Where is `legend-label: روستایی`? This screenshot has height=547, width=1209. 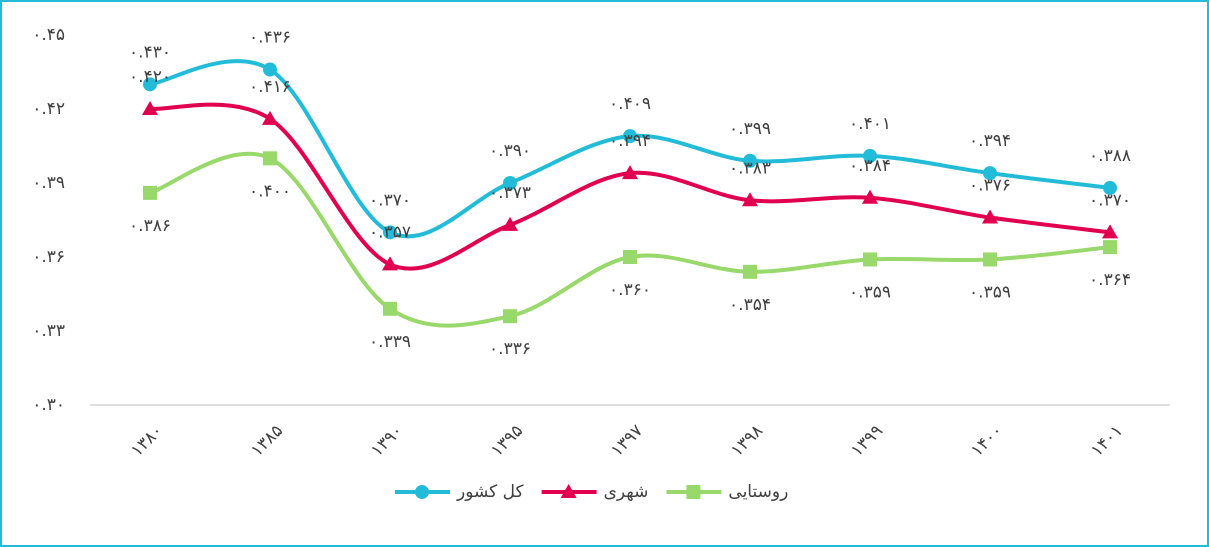
legend-label: روستایی is located at coordinates (758, 492).